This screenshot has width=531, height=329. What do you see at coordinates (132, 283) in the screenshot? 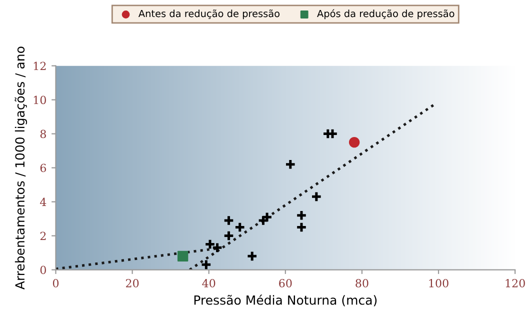
I see `x-tick-label: 20` at bounding box center [132, 283].